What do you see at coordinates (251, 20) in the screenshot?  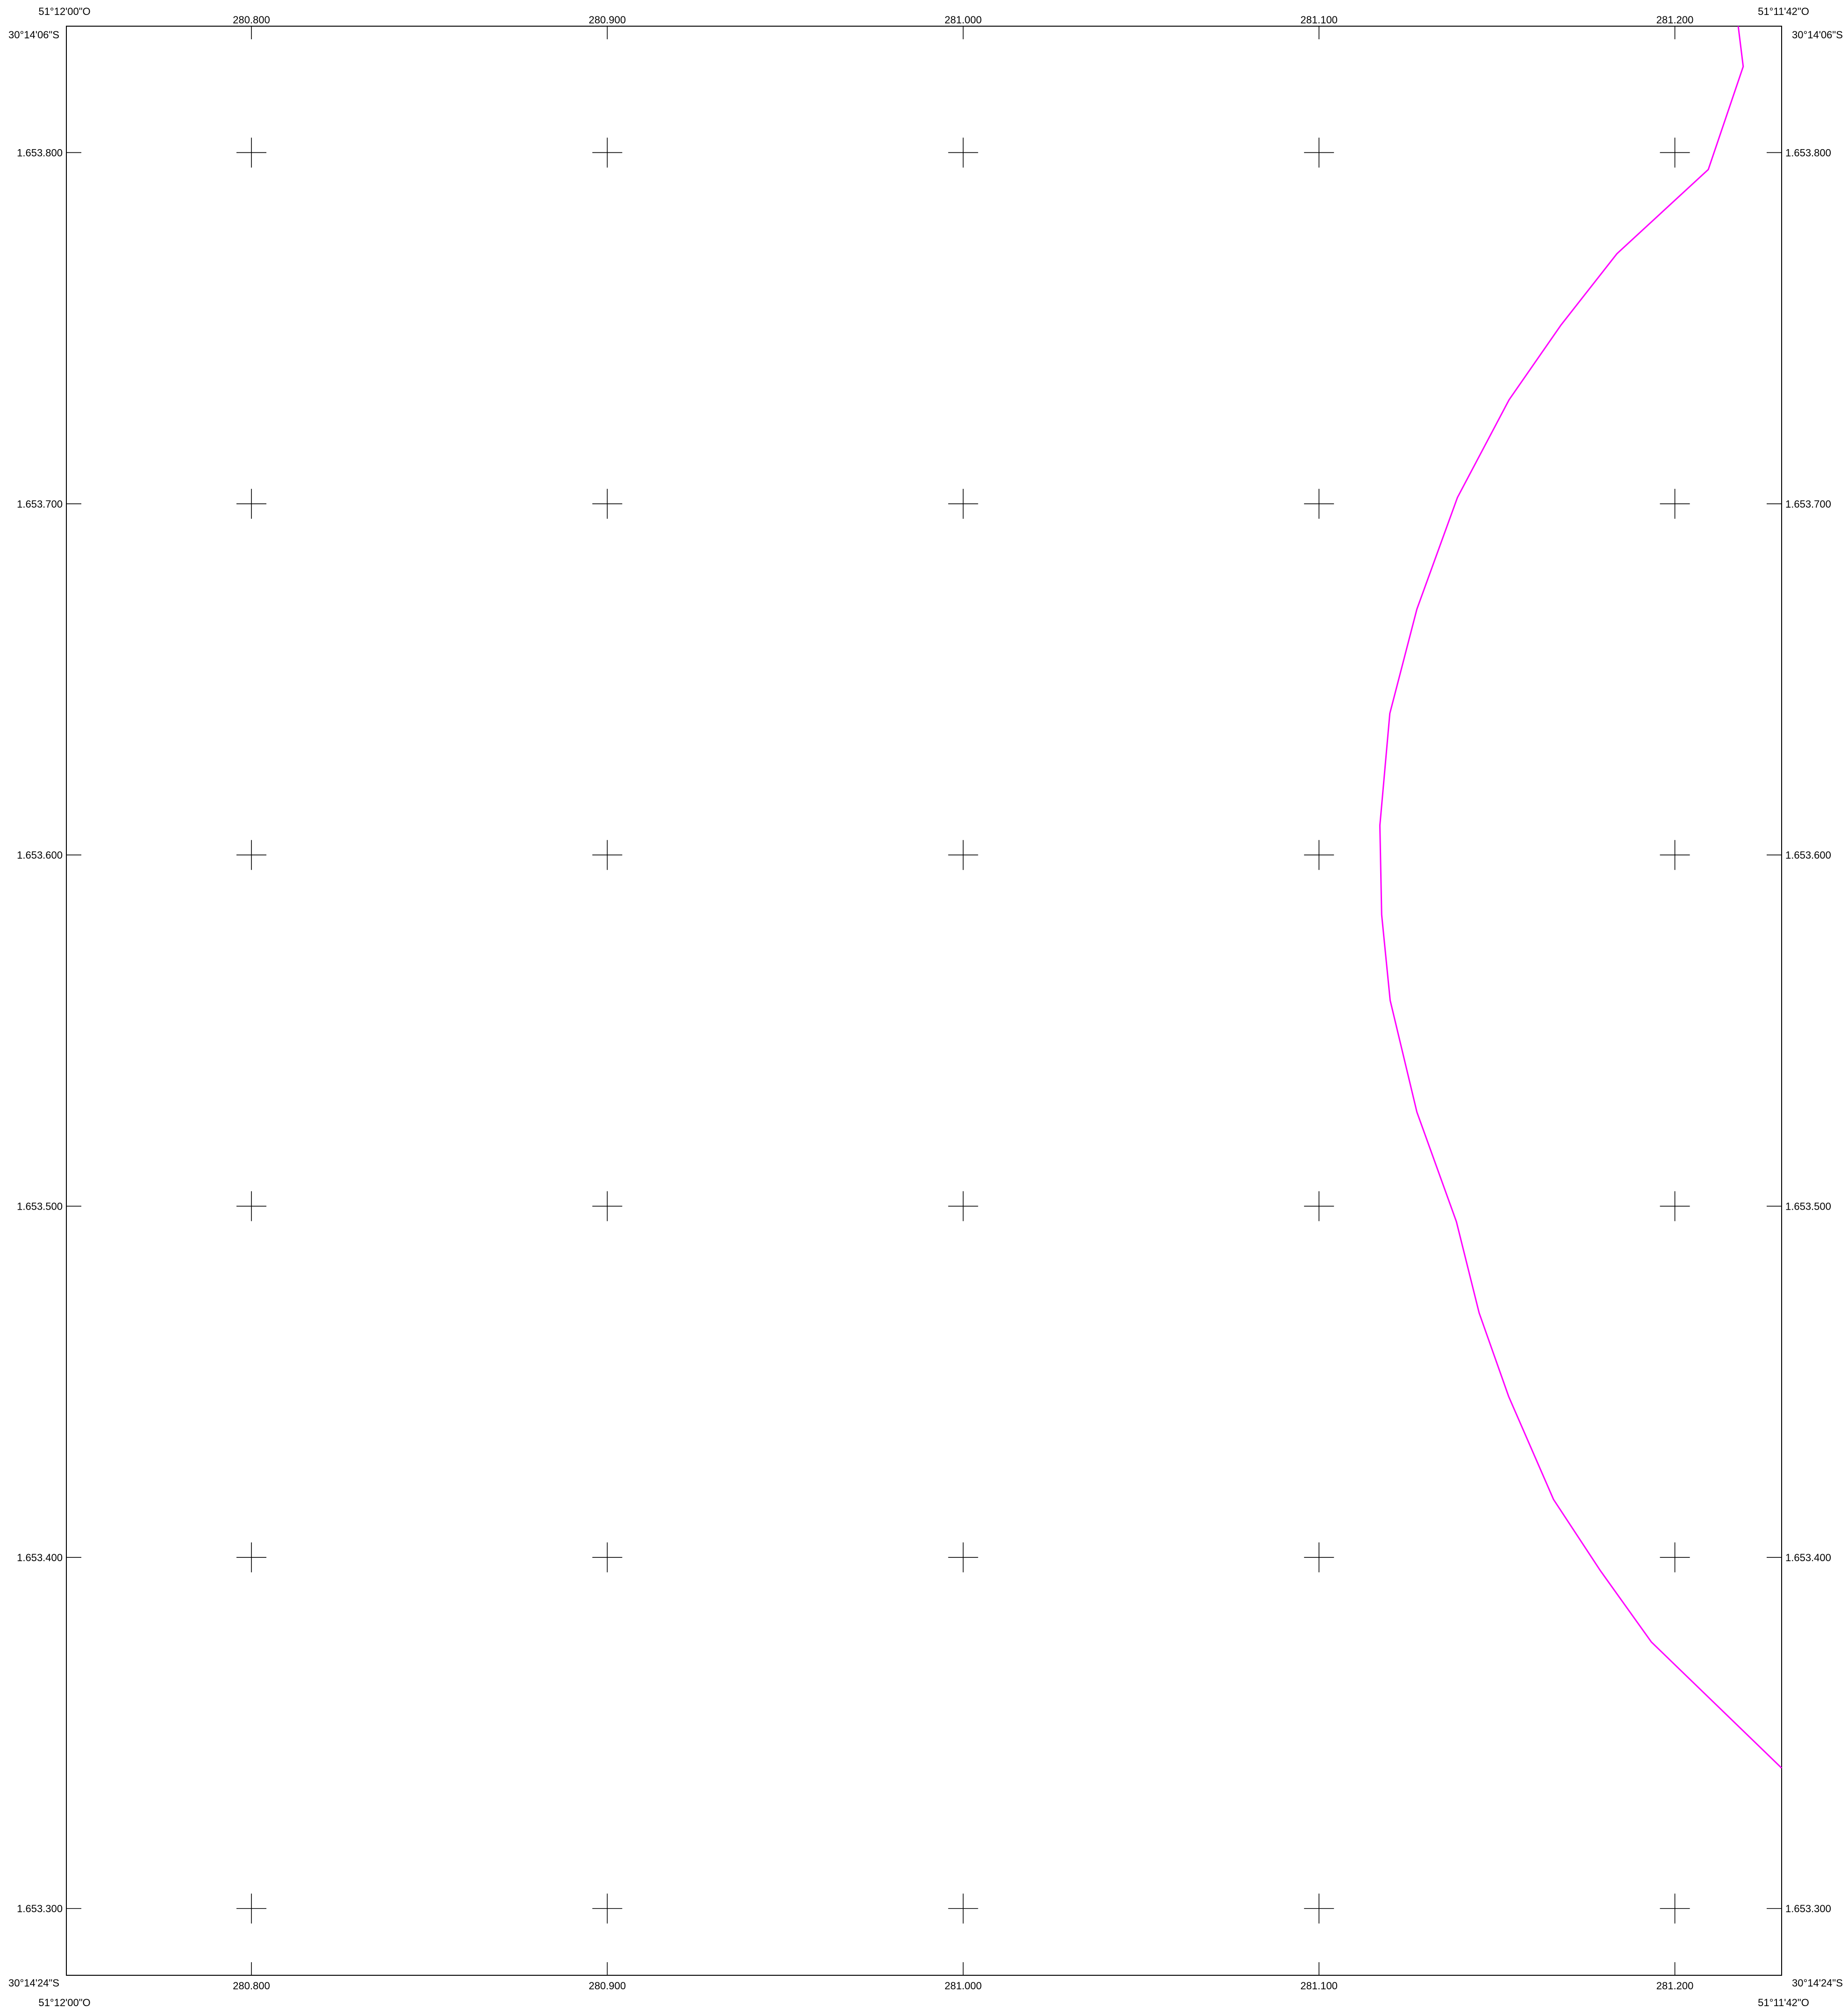 I see `easting-label-top: 280.800` at bounding box center [251, 20].